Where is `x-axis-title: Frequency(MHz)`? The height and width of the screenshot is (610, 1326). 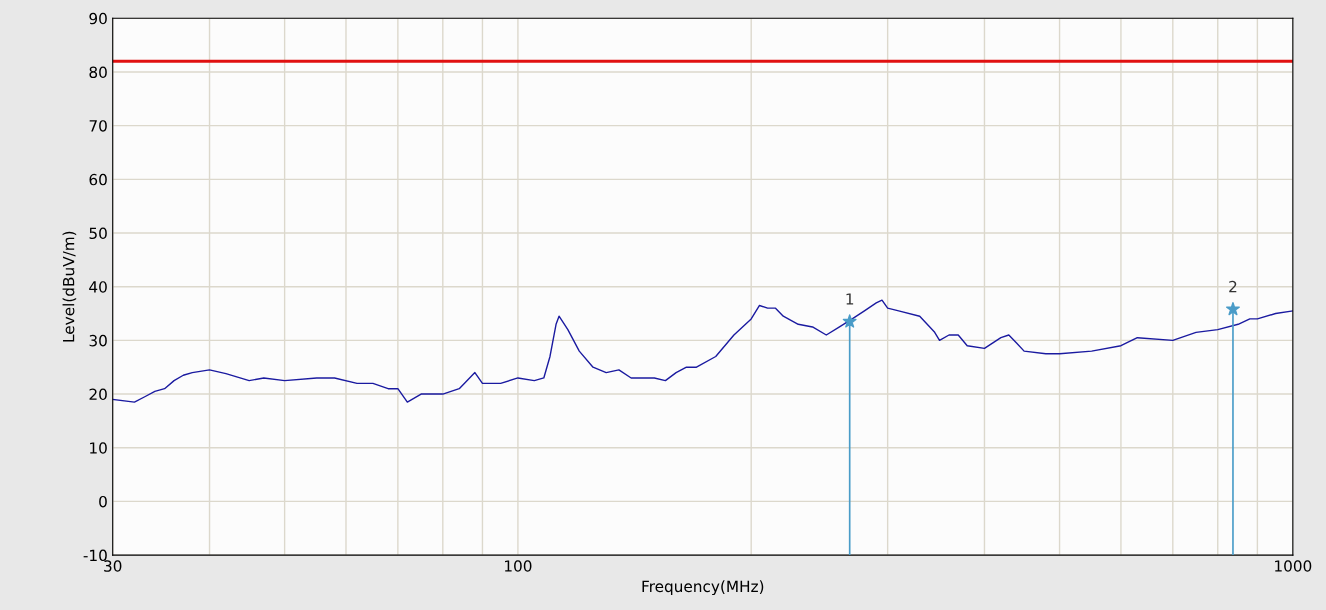
x-axis-title: Frequency(MHz) is located at coordinates (703, 588).